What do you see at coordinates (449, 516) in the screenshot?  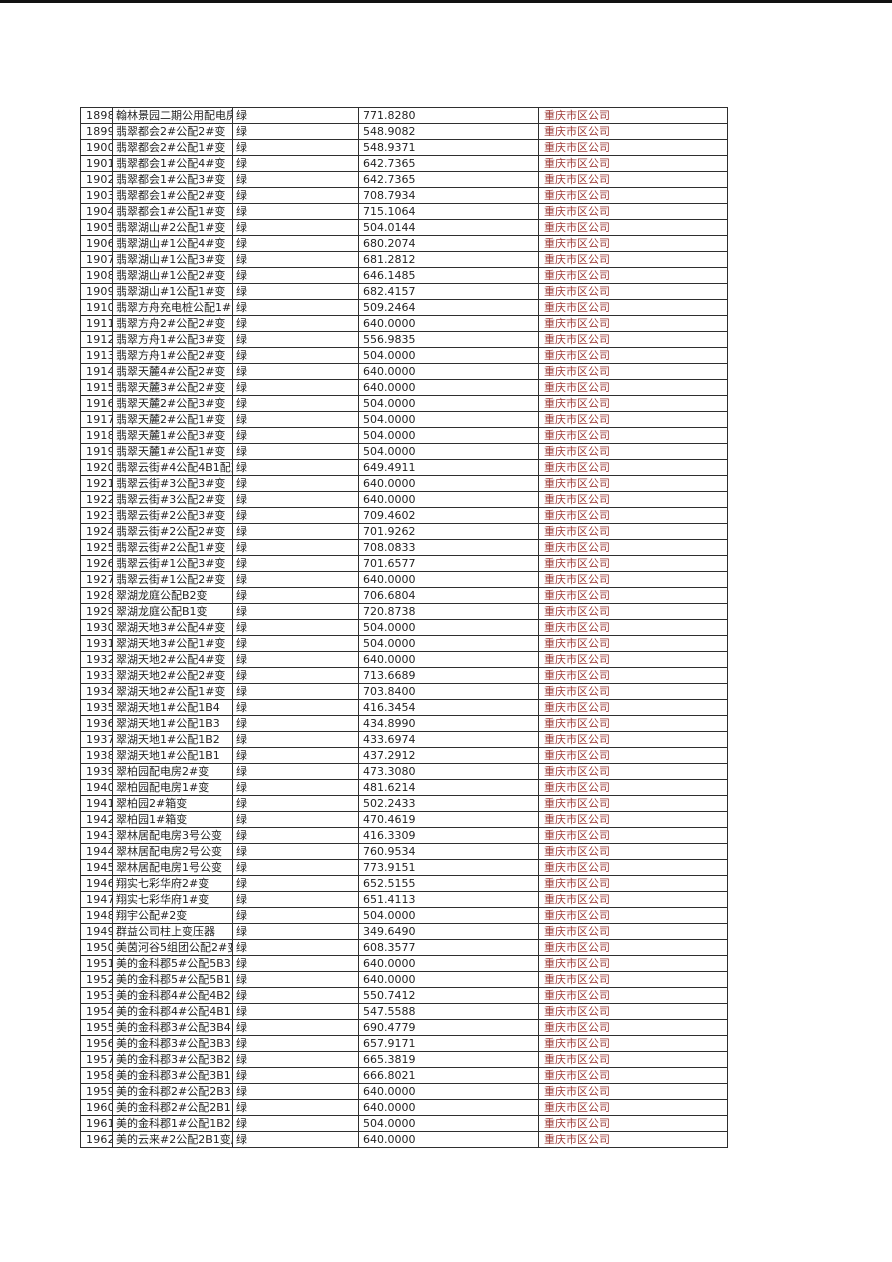 I see `capacity-value-cell: 709.4602` at bounding box center [449, 516].